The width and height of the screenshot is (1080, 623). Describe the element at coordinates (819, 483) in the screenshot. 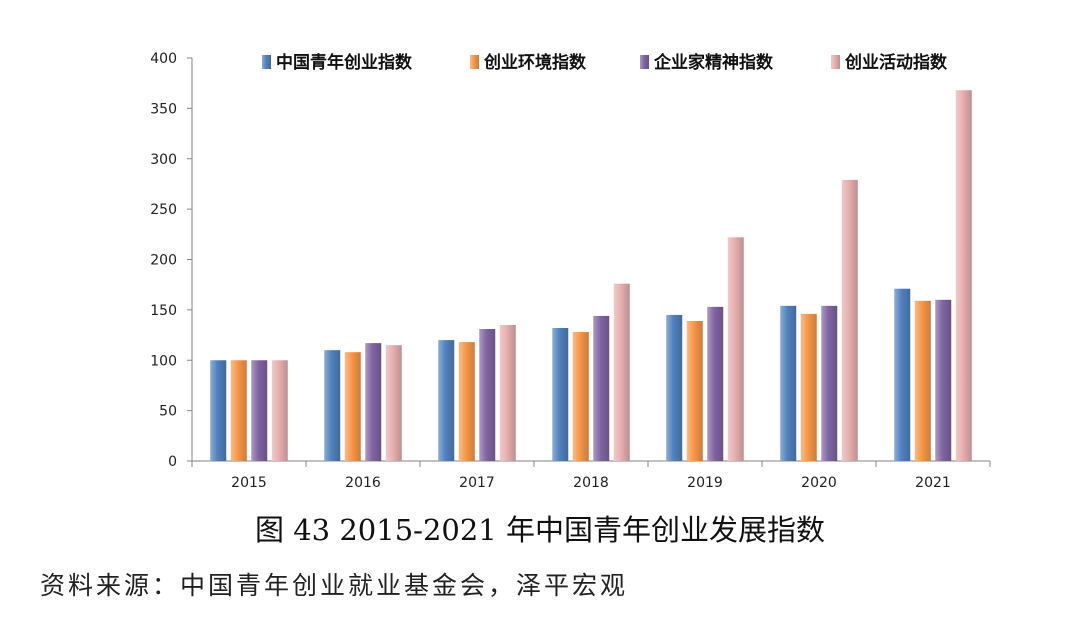

I see `x-tick-label: 2020` at that location.